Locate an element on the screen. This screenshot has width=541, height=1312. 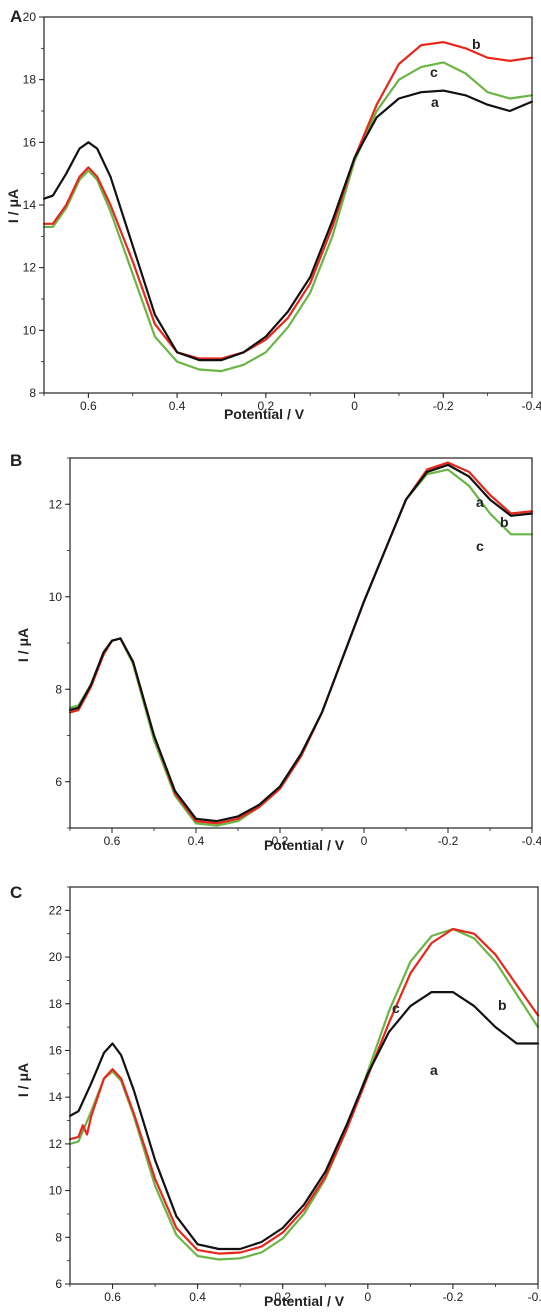
y-tick-label-a: 12 is located at coordinates (30, 268).